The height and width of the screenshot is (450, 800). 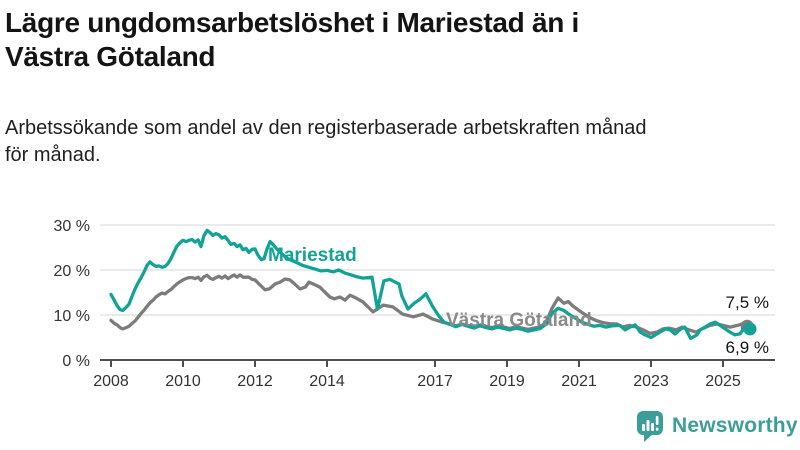 I want to click on series-label-vastra-gotaland: Västra Götaland, so click(x=519, y=320).